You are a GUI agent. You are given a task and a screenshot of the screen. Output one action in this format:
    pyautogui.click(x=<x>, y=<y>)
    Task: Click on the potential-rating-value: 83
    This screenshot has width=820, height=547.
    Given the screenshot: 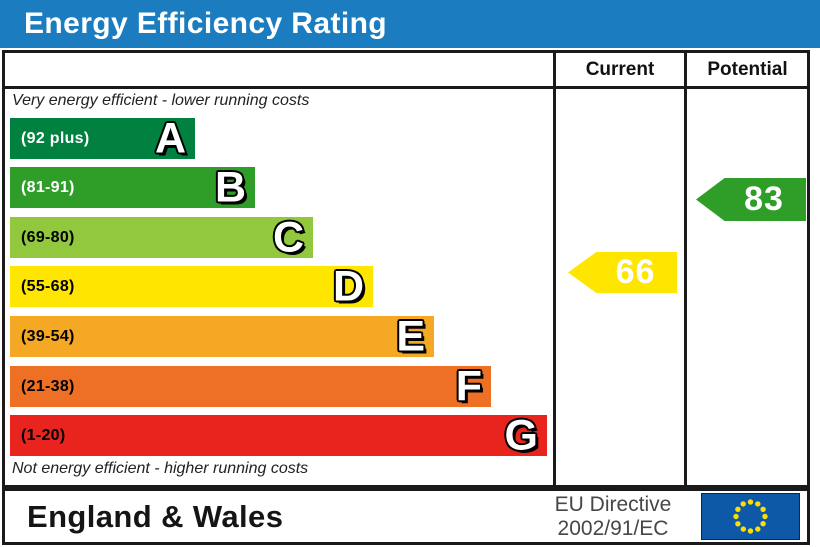 What is the action you would take?
    pyautogui.click(x=764, y=199)
    